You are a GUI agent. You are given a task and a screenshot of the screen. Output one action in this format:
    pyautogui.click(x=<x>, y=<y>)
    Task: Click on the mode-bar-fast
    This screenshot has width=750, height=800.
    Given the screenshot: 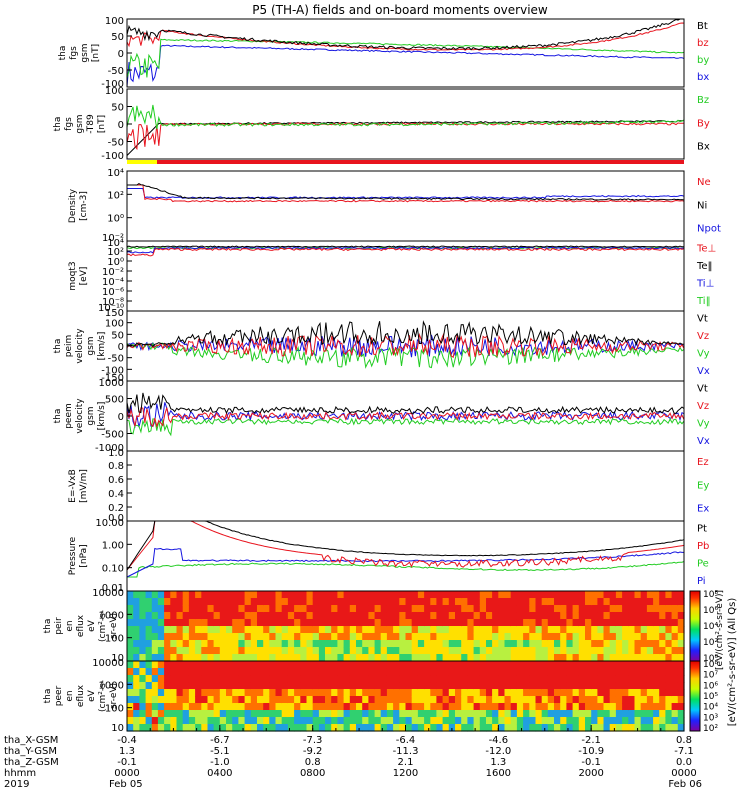 What is the action you would take?
    pyautogui.click(x=420, y=162)
    